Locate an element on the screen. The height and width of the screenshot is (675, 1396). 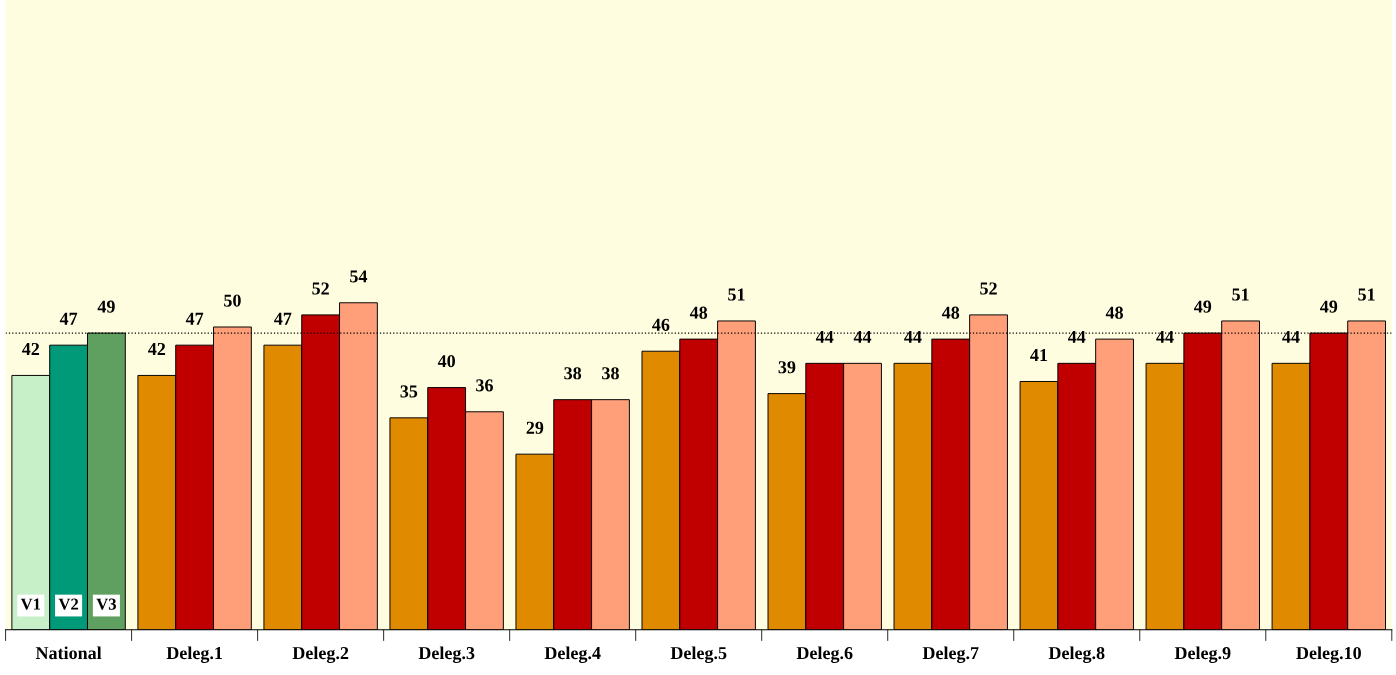
x-tick-label: Deleg.4 is located at coordinates (572, 654).